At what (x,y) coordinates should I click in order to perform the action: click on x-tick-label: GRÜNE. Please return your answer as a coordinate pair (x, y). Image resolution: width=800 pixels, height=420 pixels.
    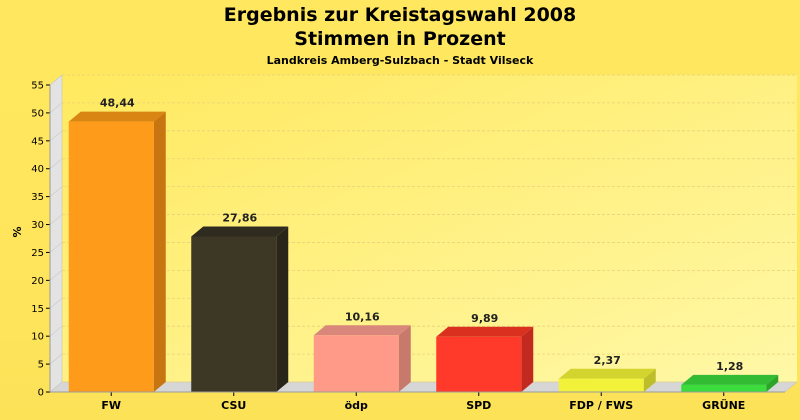
    Looking at the image, I should click on (723, 405).